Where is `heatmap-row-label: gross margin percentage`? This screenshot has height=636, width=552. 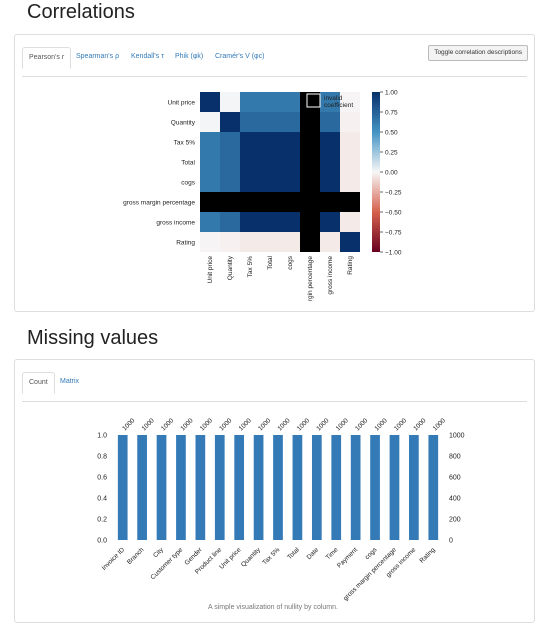
heatmap-row-label: gross margin percentage is located at coordinates (159, 203).